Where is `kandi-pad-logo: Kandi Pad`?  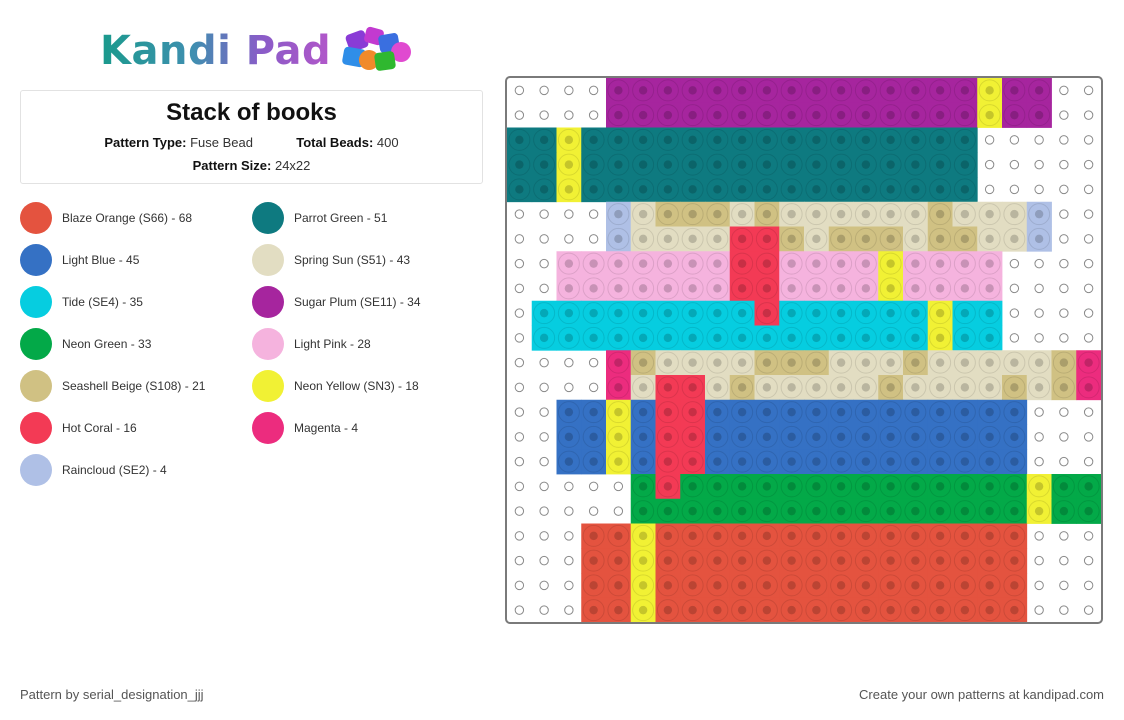
kandi-pad-logo: Kandi Pad is located at coordinates (257, 50).